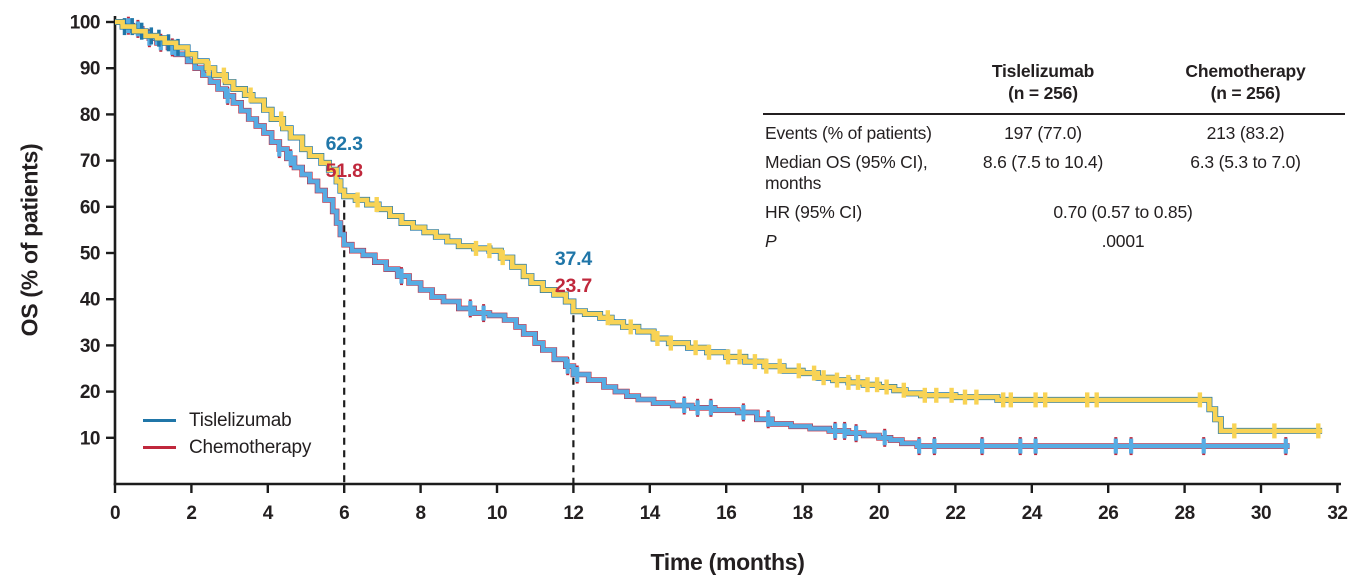 The height and width of the screenshot is (584, 1354). I want to click on x-tick-label: 10, so click(497, 513).